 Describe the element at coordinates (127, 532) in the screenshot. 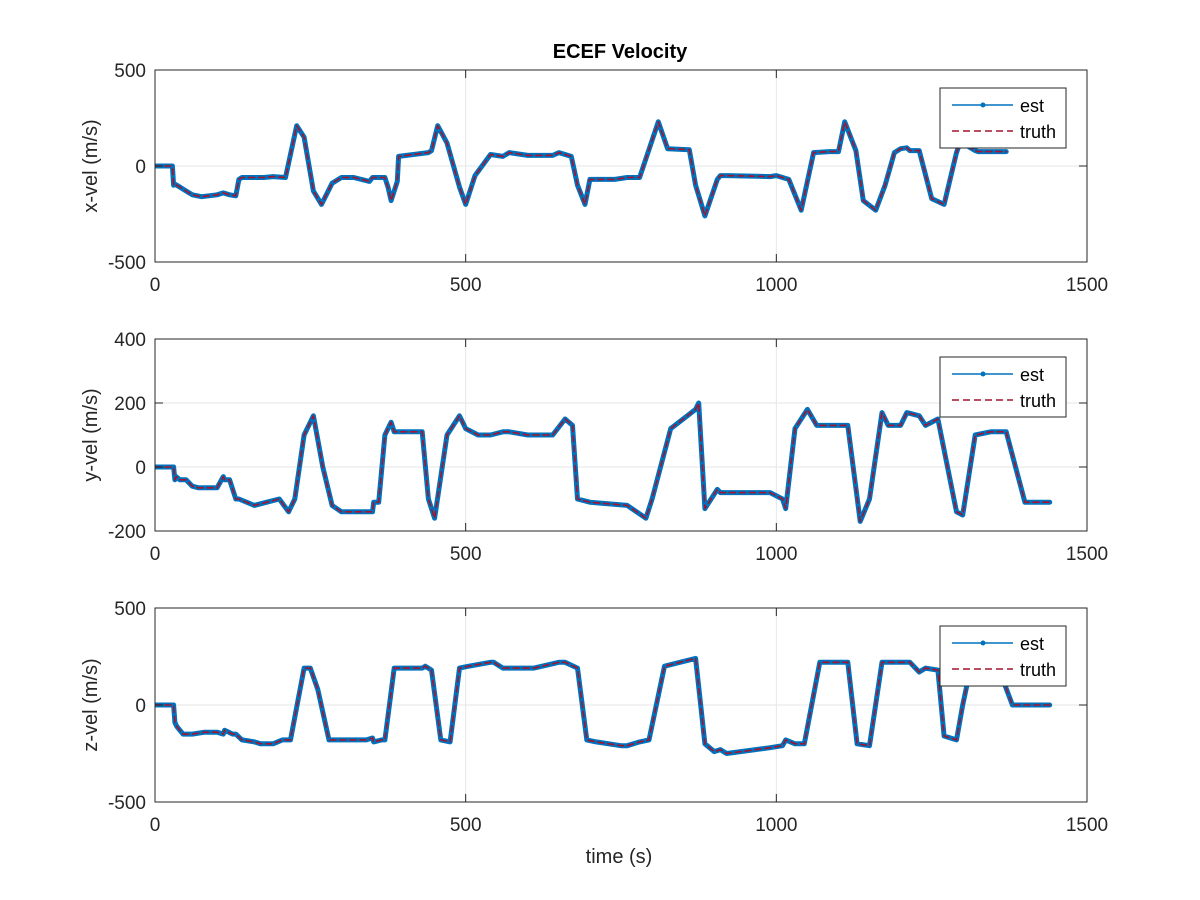

I see `y-tick-label: -200` at that location.